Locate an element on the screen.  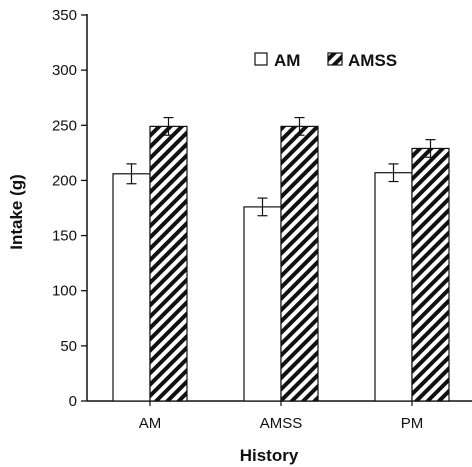
y-tick-label: 250 is located at coordinates (64, 125).